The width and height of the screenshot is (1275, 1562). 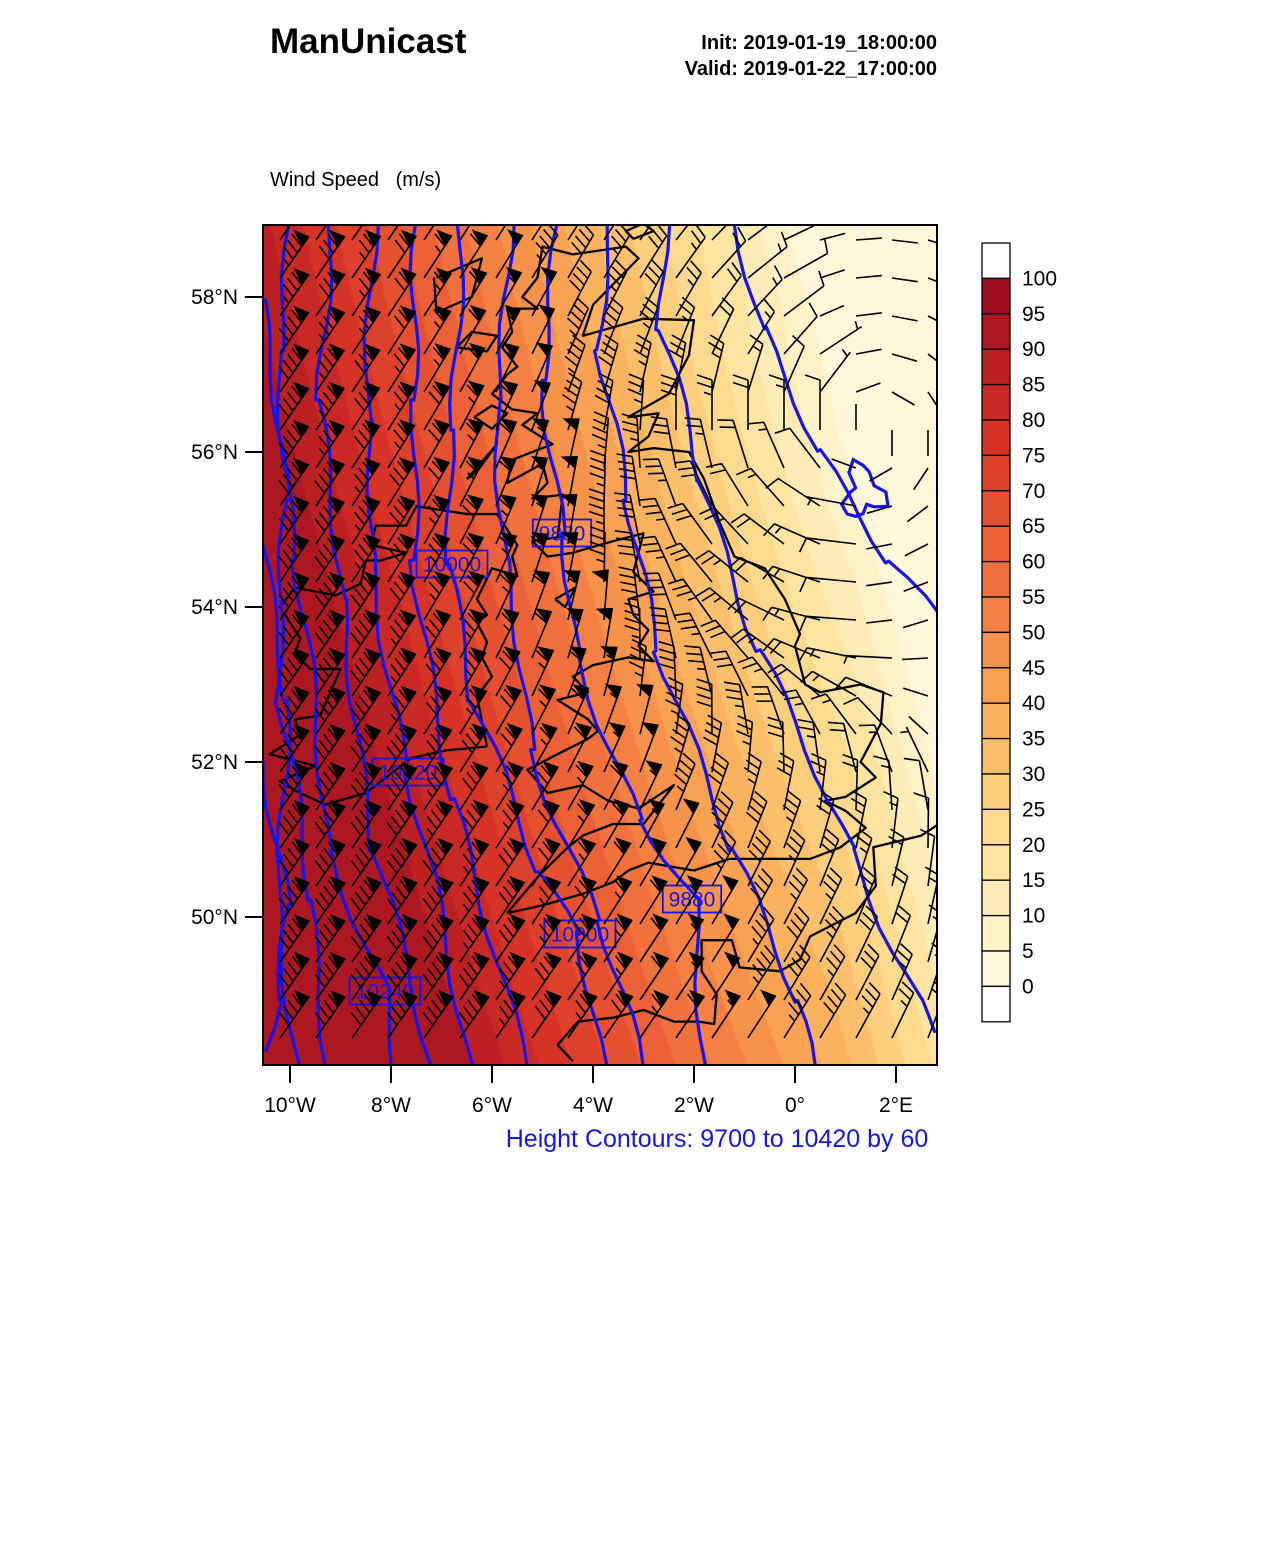 I want to click on latitude-axis: 58°N 56°N 54°N 52°N 50°N, so click(x=227, y=607).